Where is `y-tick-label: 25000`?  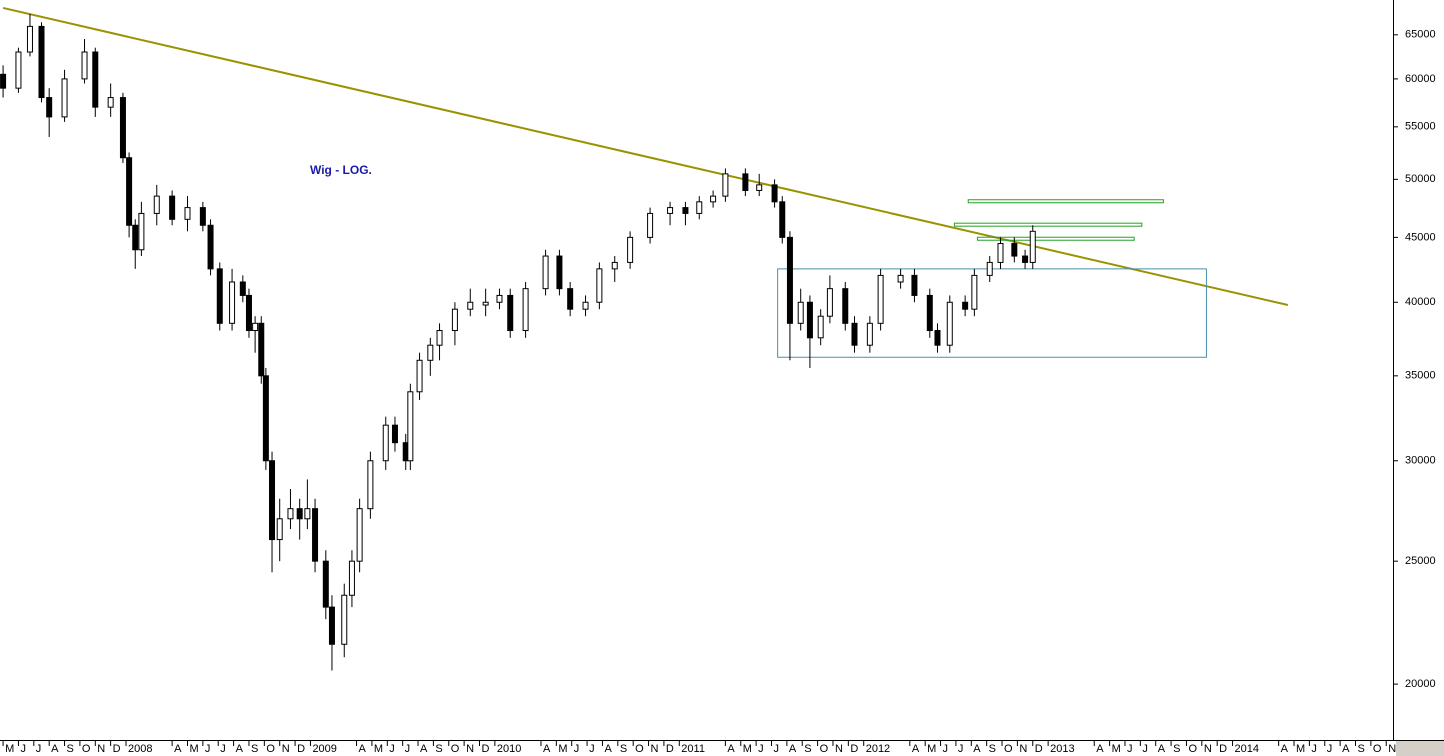
y-tick-label: 25000 is located at coordinates (1420, 561).